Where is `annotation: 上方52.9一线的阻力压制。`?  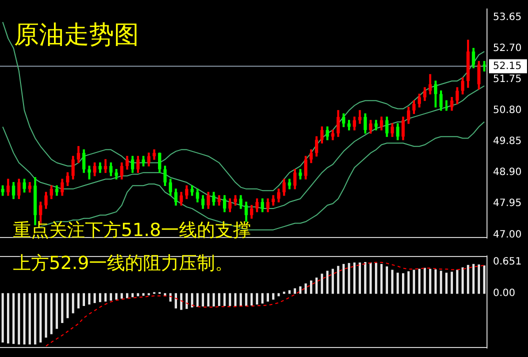 annotation: 上方52.9一线的阻力压制。 is located at coordinates (123, 263).